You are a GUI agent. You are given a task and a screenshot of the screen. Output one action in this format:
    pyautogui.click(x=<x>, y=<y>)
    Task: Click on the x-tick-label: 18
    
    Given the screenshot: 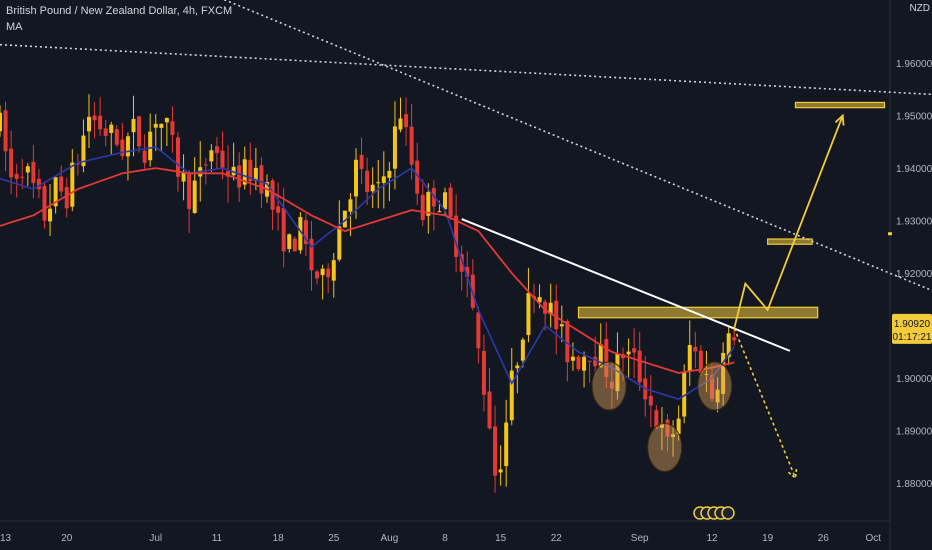 What is the action you would take?
    pyautogui.click(x=279, y=538)
    